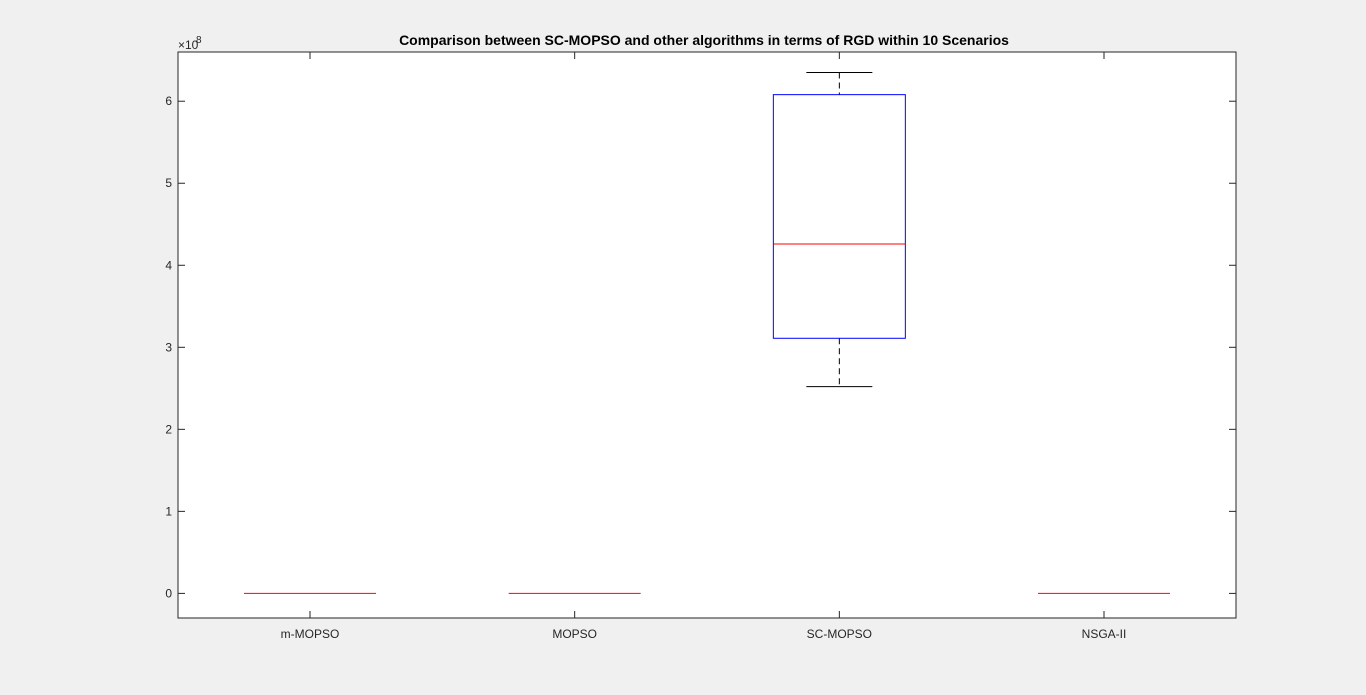  I want to click on x-tick-label: m-MOPSO, so click(310, 634).